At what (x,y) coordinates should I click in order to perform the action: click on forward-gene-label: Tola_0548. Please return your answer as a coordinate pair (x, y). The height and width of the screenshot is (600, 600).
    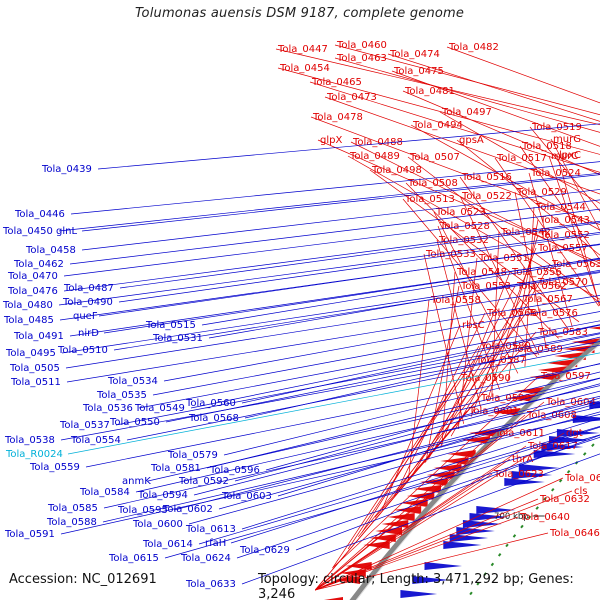
    Looking at the image, I should click on (481, 272).